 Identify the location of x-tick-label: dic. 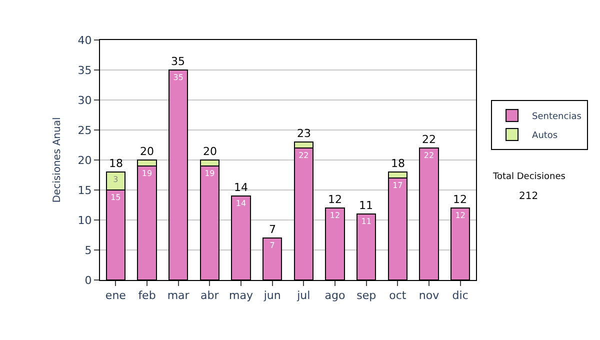
(460, 295).